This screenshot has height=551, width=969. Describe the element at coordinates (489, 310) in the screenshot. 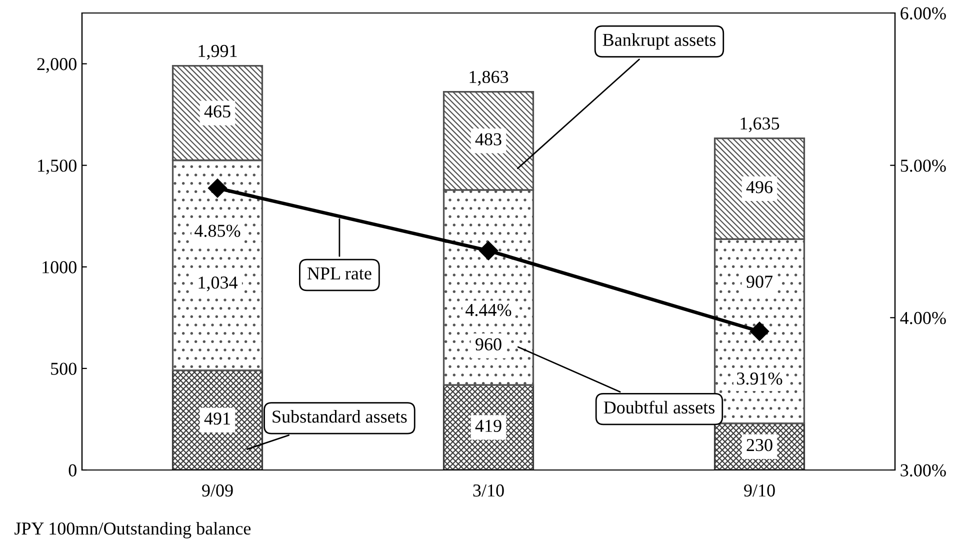

I see `data-label: 4.44%` at that location.